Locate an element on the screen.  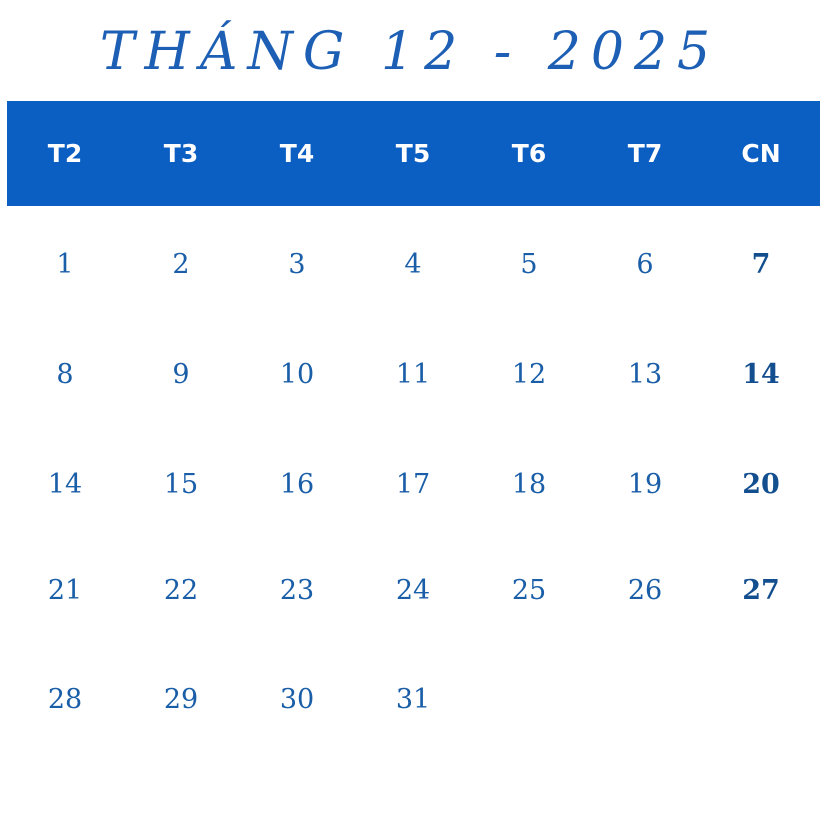
weekday-label-thu: T5 is located at coordinates (413, 153).